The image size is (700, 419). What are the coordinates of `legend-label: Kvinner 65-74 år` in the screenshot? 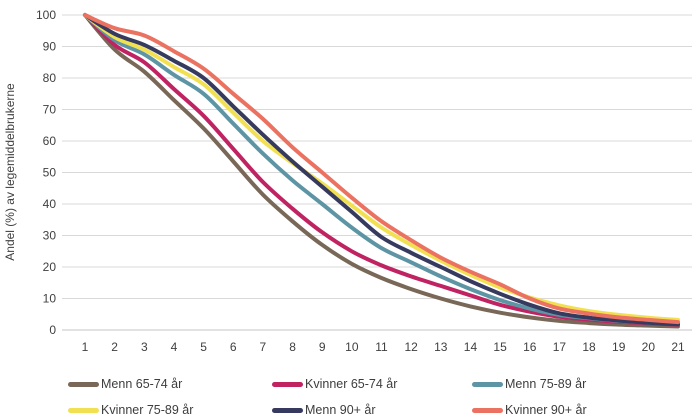 It's located at (351, 384).